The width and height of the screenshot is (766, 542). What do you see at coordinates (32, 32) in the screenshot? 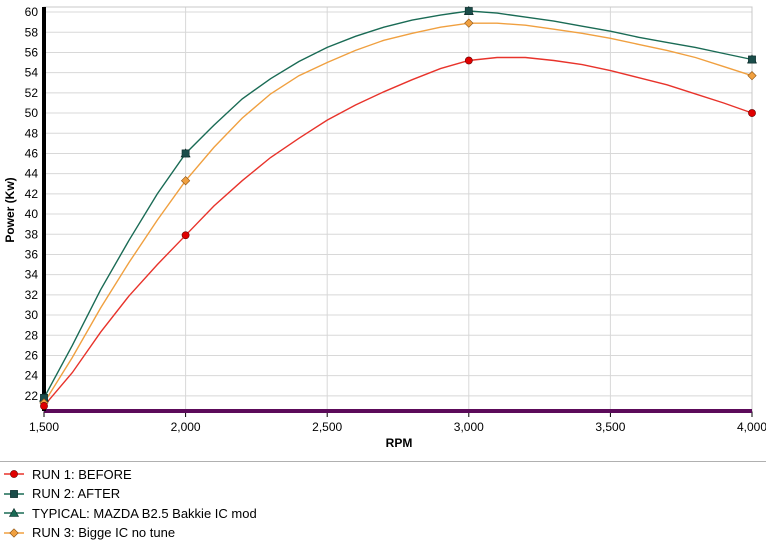
I see `y-tick-label: 58` at bounding box center [32, 32].